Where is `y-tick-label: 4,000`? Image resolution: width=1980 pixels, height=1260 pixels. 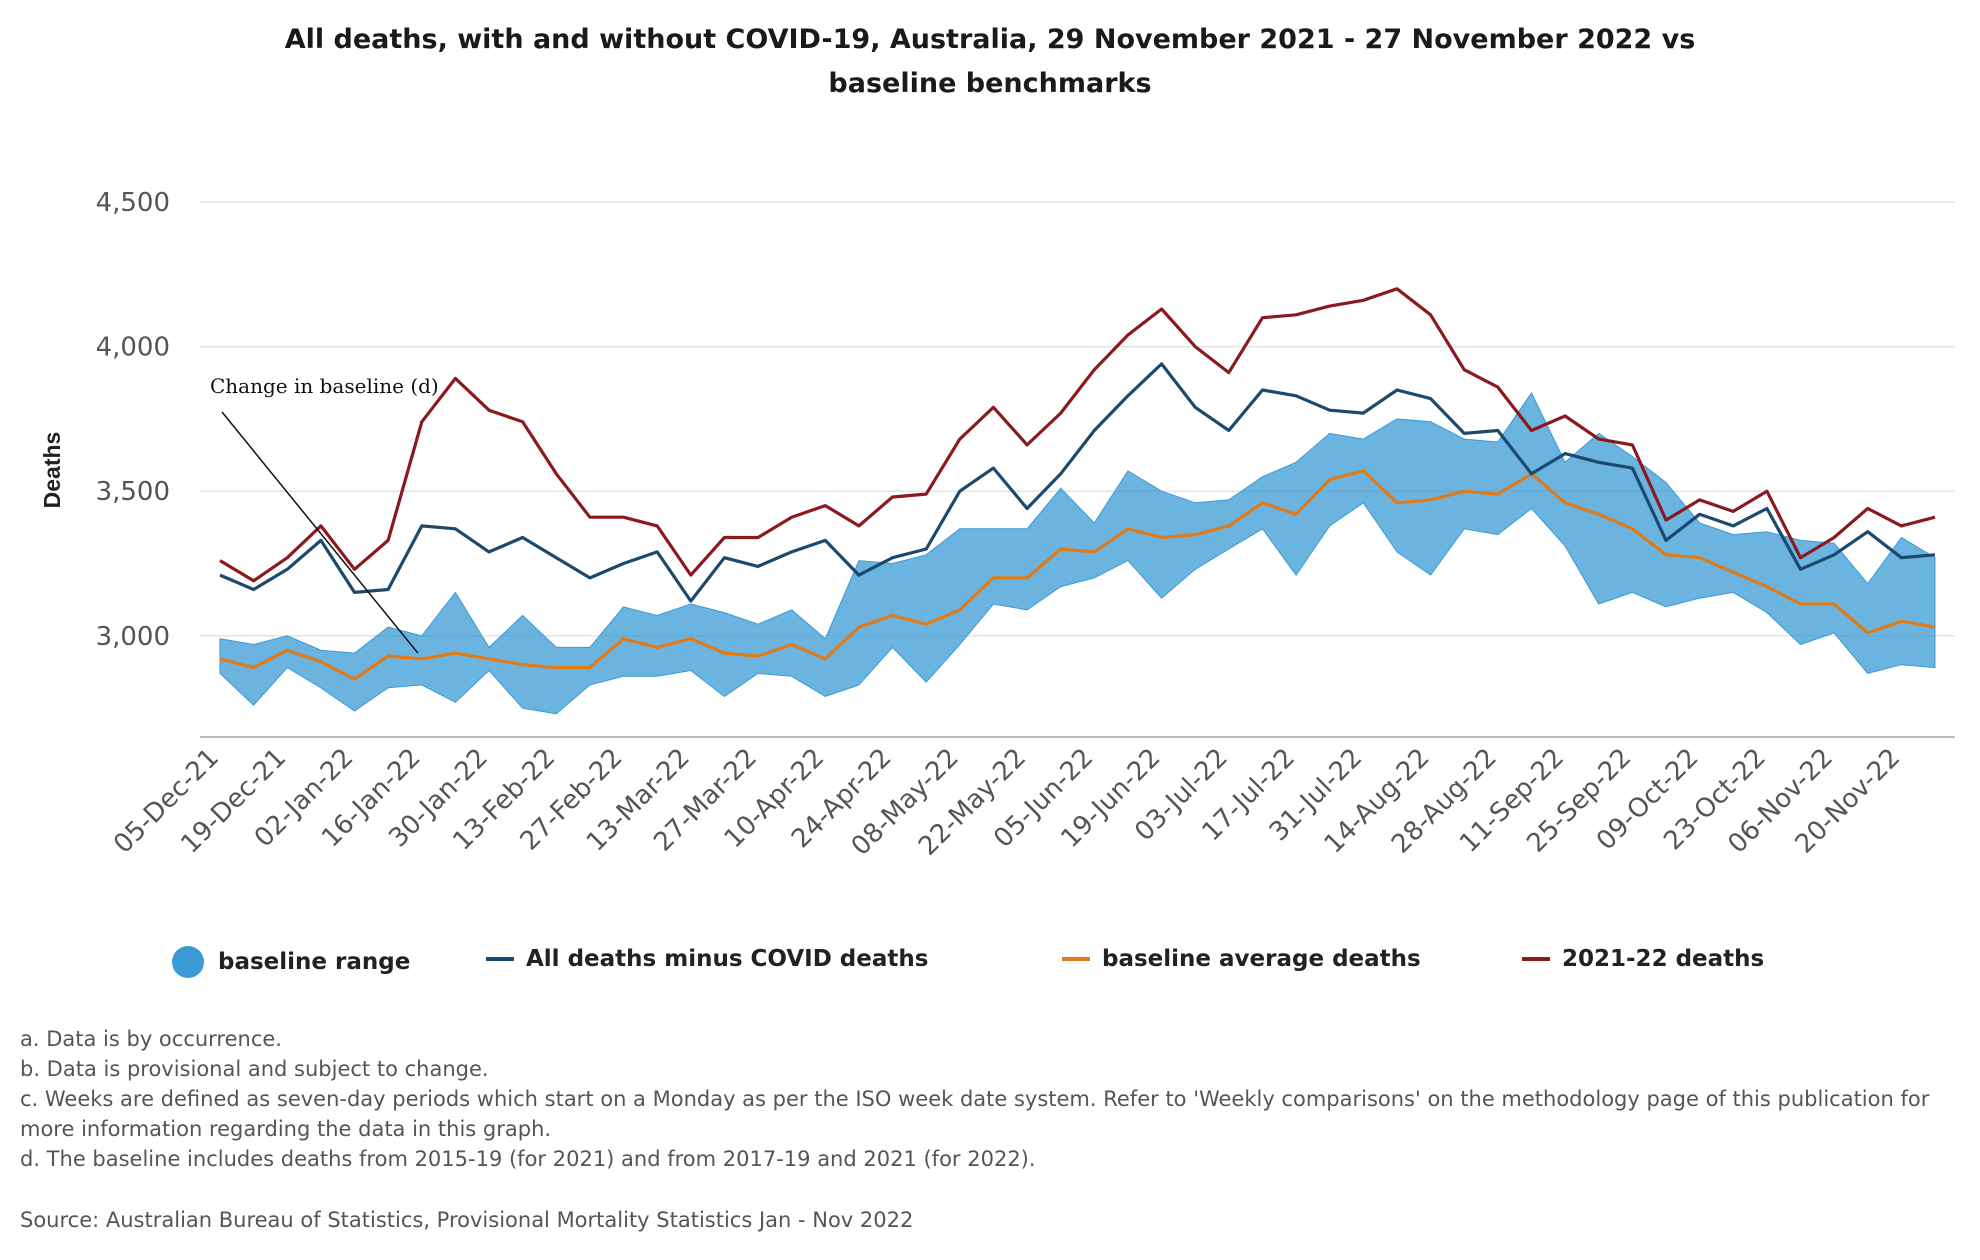 y-tick-label: 4,000 is located at coordinates (133, 348).